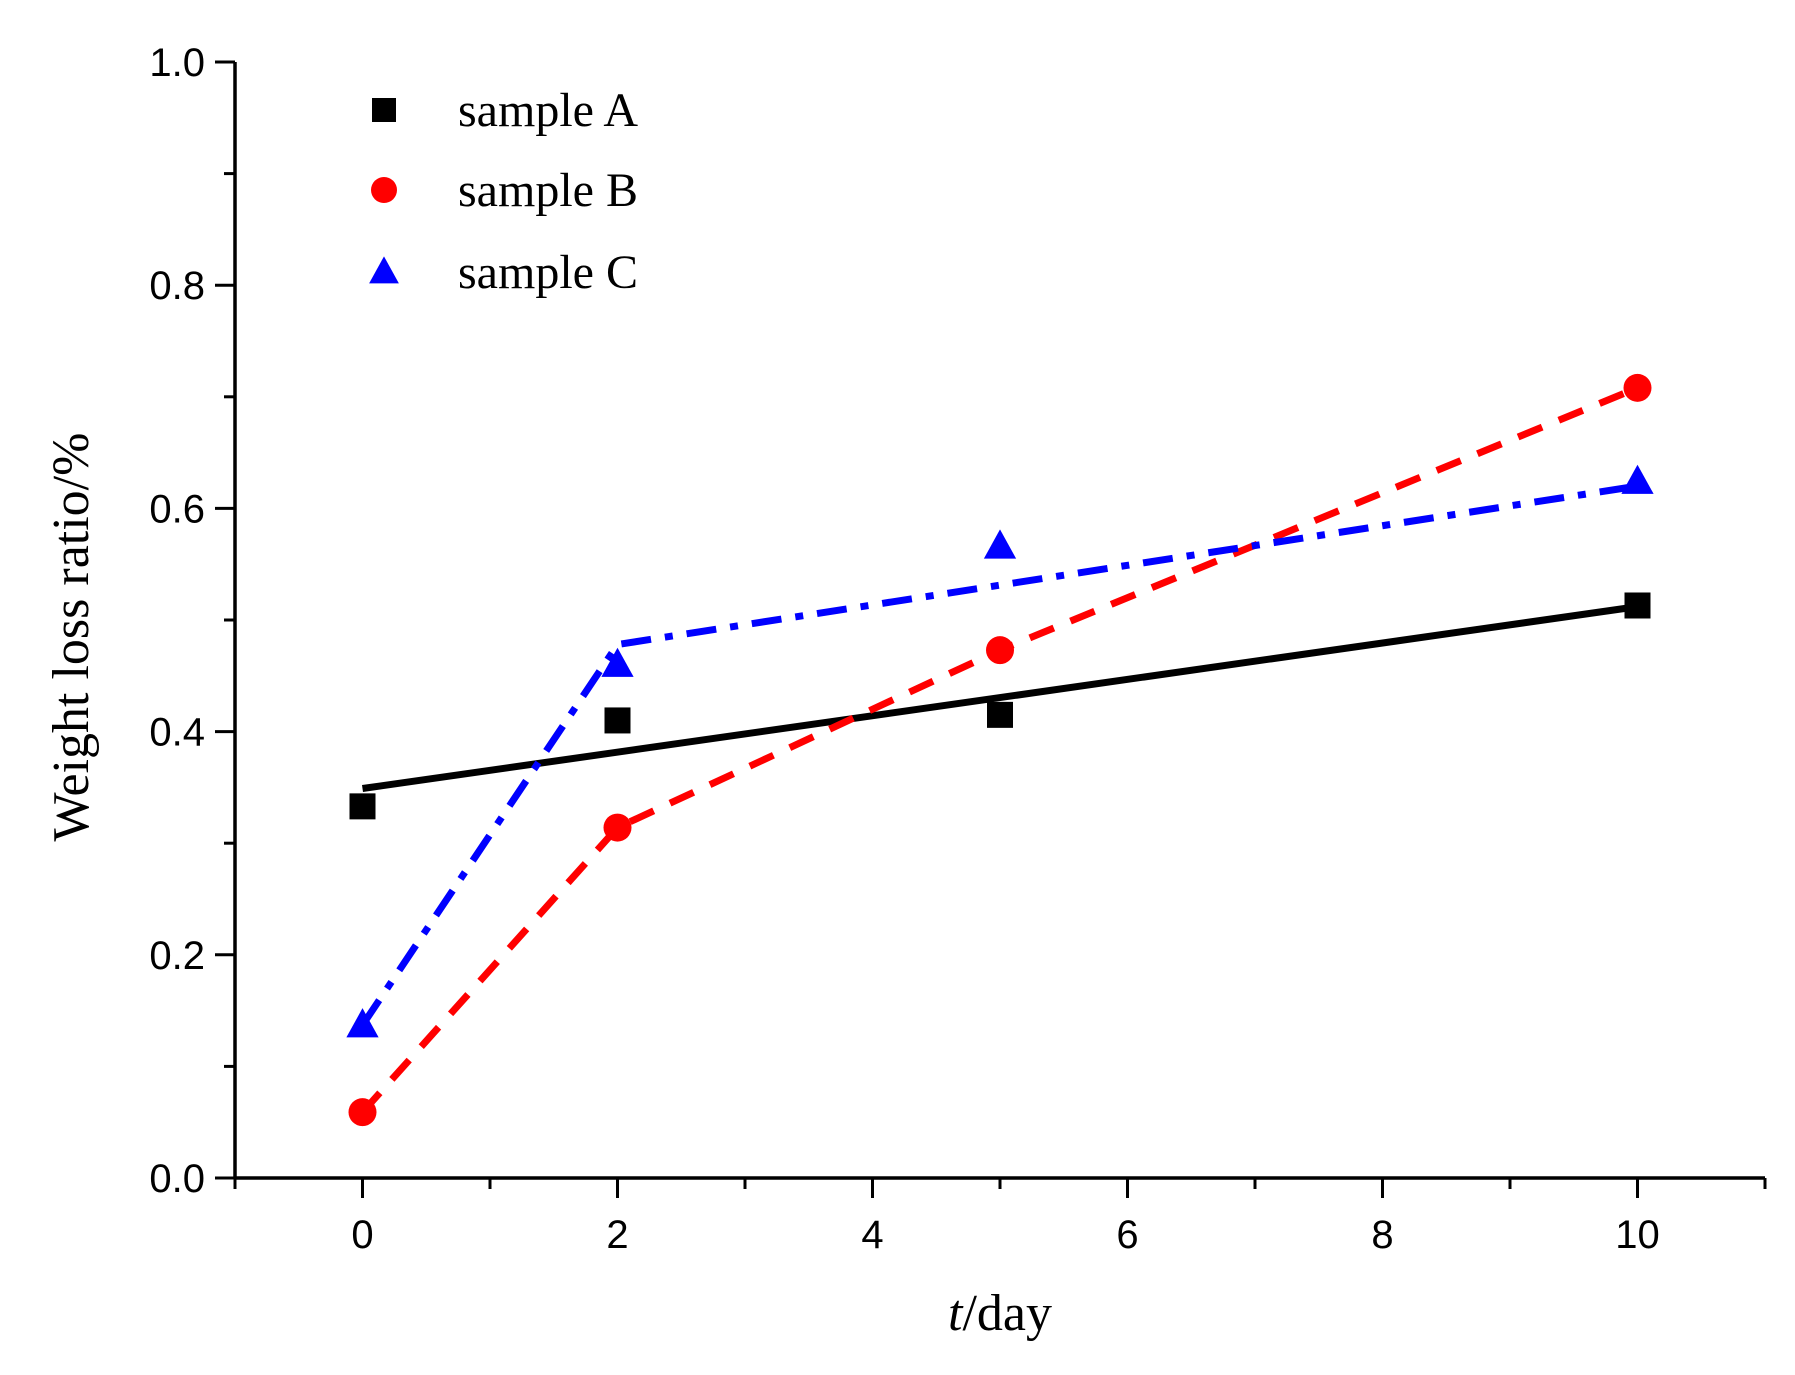 This screenshot has height=1375, width=1795. I want to click on x-axis-title: t/day, so click(1000, 1313).